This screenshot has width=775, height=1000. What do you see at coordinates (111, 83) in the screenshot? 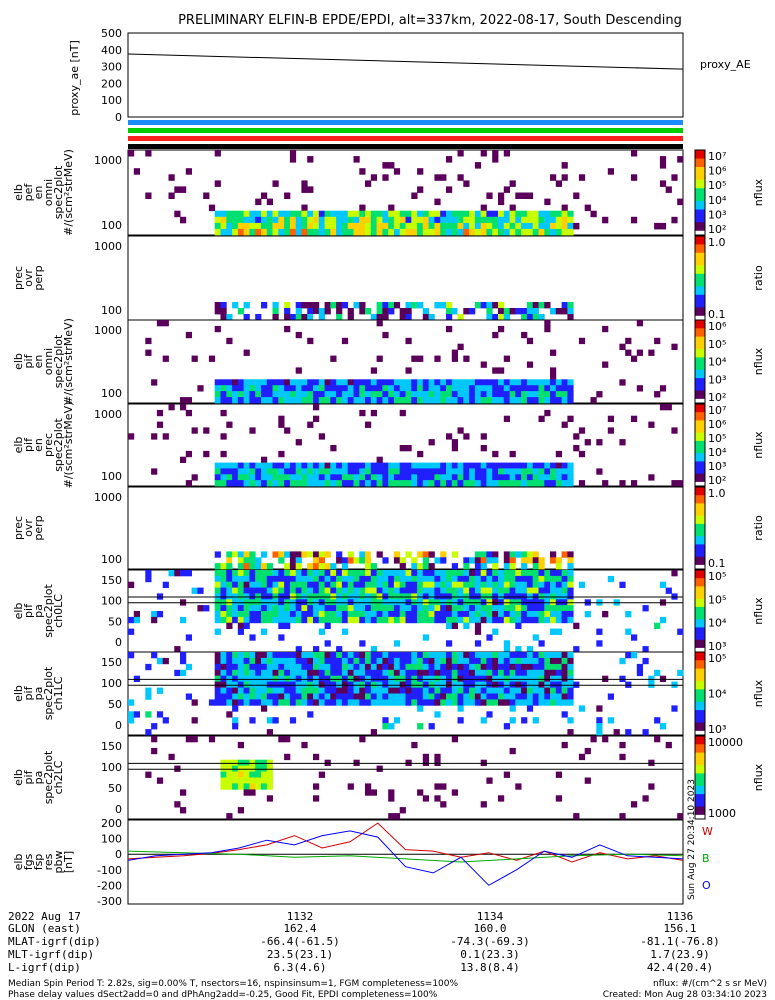
I see `proxy-ae-tick-label: 200` at bounding box center [111, 83].